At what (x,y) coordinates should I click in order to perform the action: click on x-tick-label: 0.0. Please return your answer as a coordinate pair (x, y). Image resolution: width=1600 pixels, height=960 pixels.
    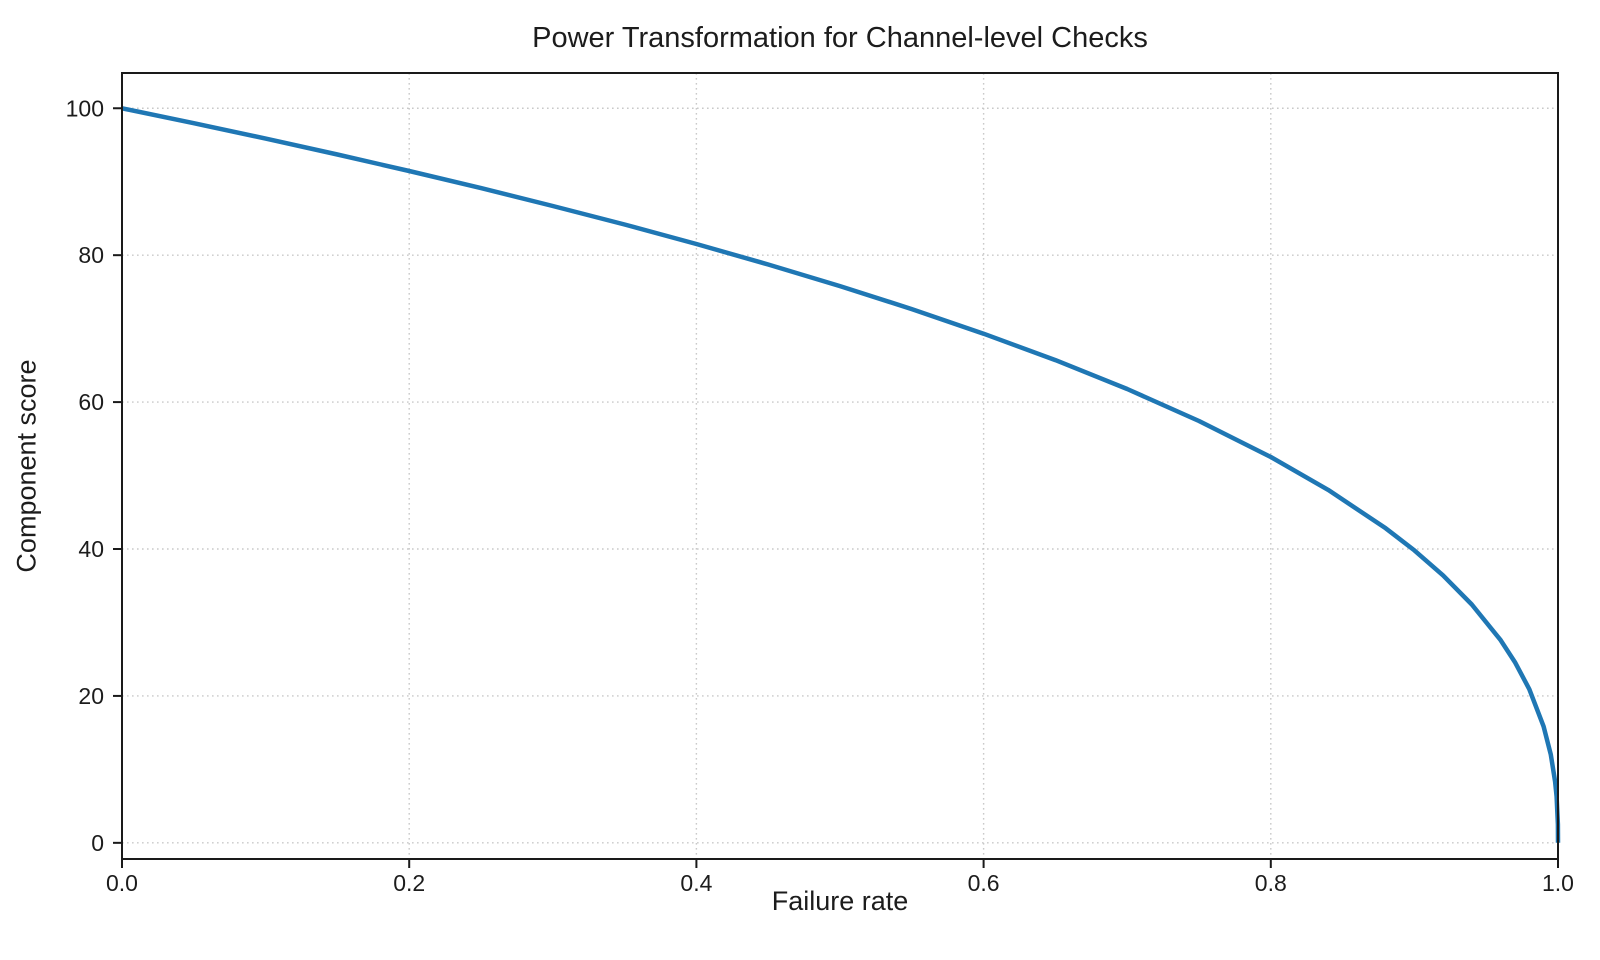
    Looking at the image, I should click on (122, 883).